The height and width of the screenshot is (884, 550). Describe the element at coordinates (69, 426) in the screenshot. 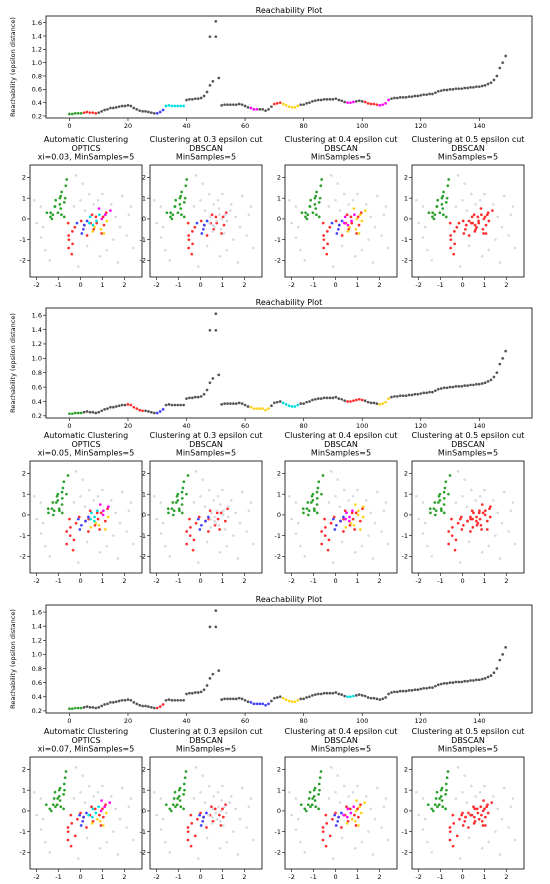

I see `x-tick-label: 0` at that location.